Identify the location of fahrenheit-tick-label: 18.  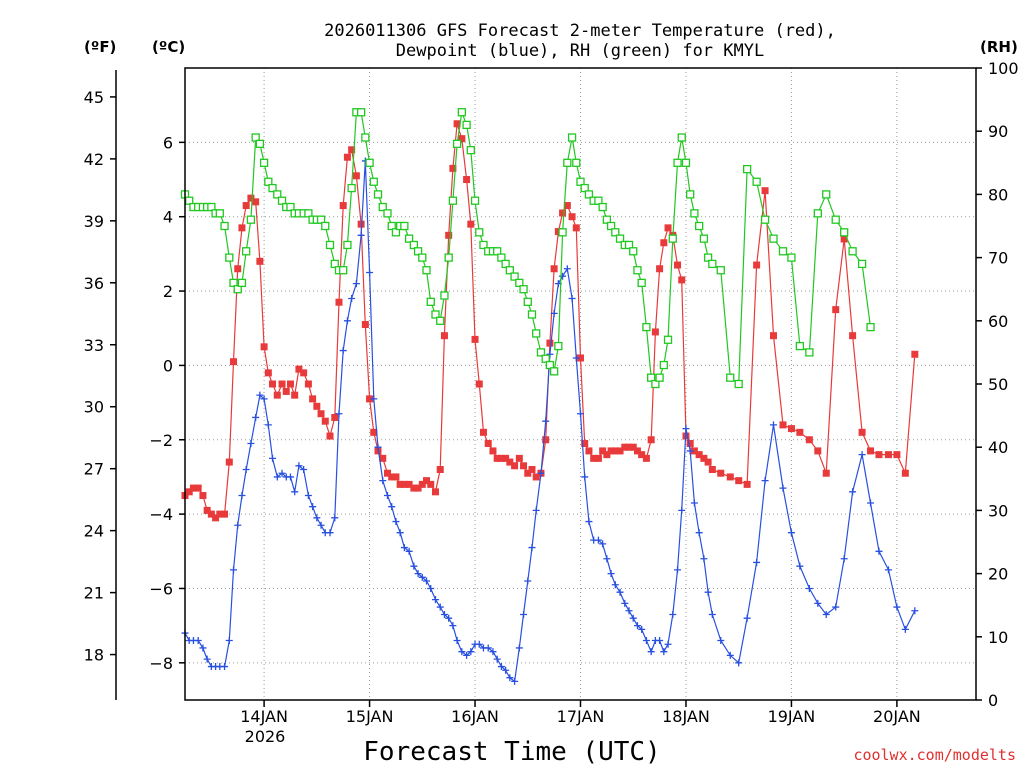
(94, 655).